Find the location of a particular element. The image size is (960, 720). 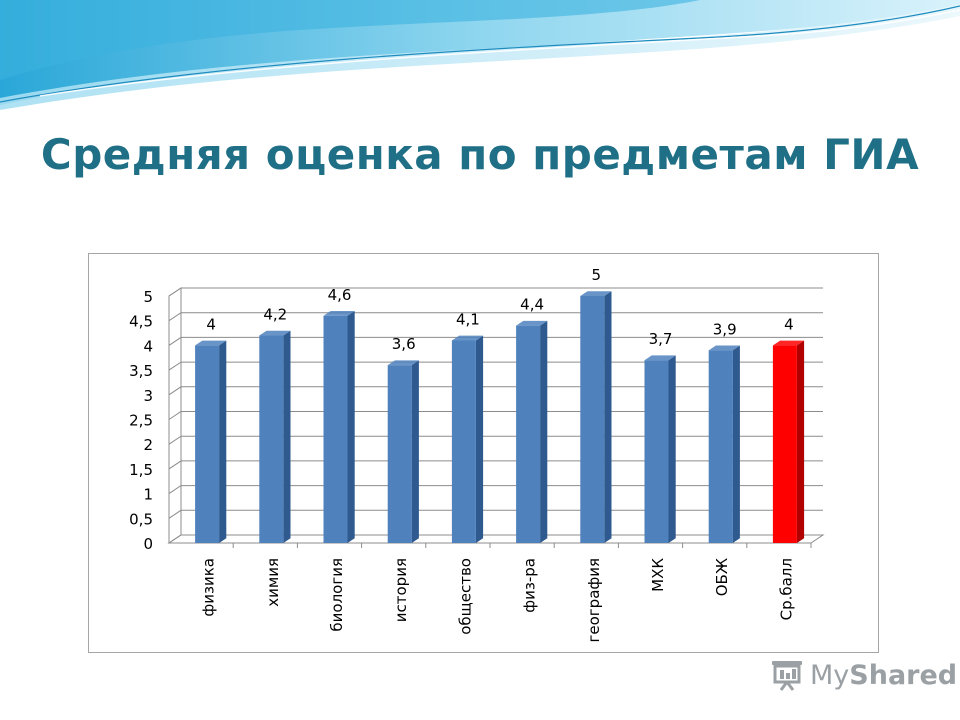

data-label: 3,9 is located at coordinates (725, 329).